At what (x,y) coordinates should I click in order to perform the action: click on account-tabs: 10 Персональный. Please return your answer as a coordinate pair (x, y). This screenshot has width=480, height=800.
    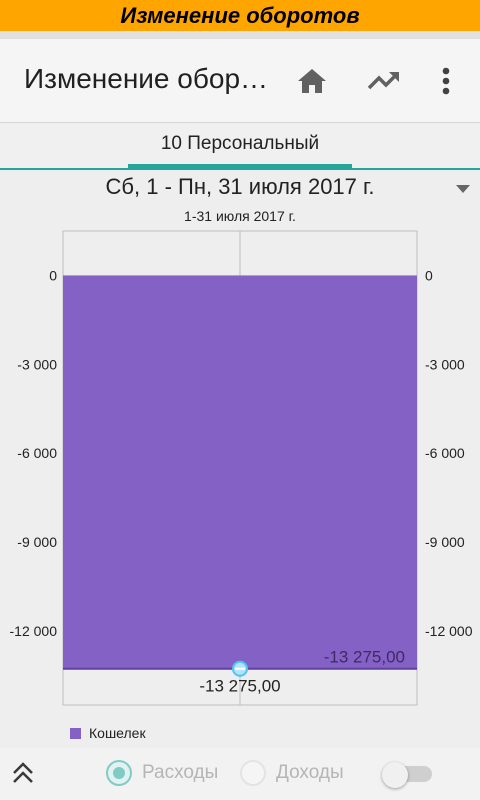
    Looking at the image, I should click on (240, 147).